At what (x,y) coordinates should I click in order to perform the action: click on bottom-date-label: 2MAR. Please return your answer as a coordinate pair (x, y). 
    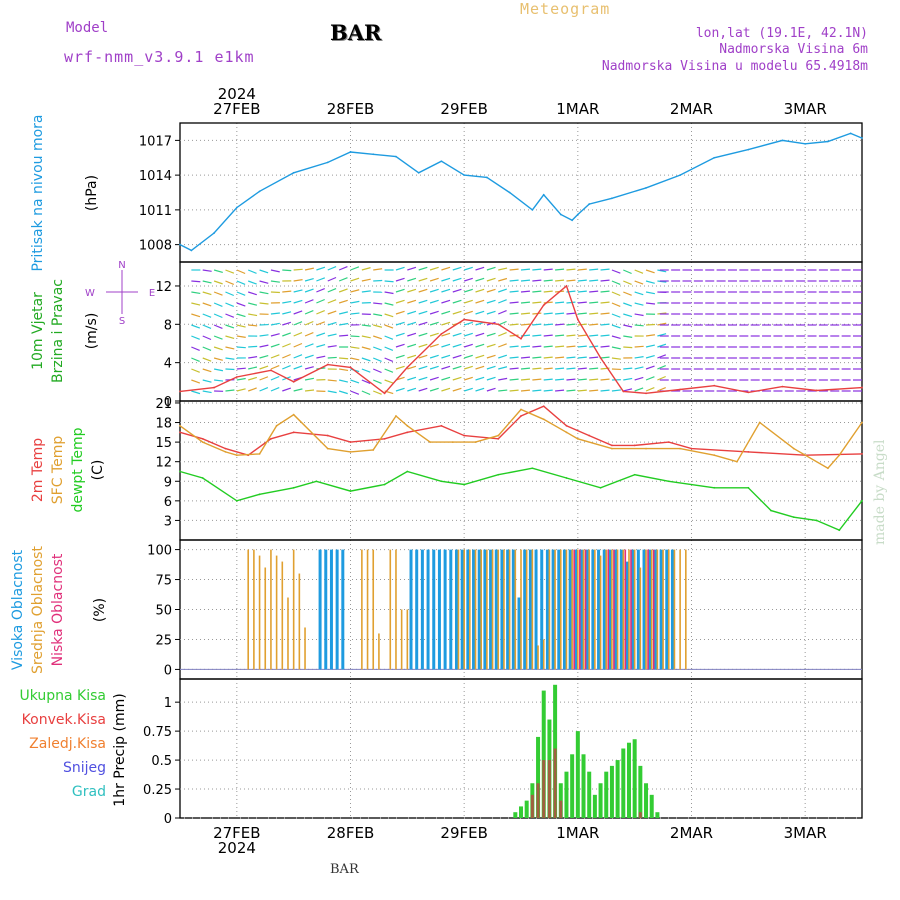
    Looking at the image, I should click on (691, 833).